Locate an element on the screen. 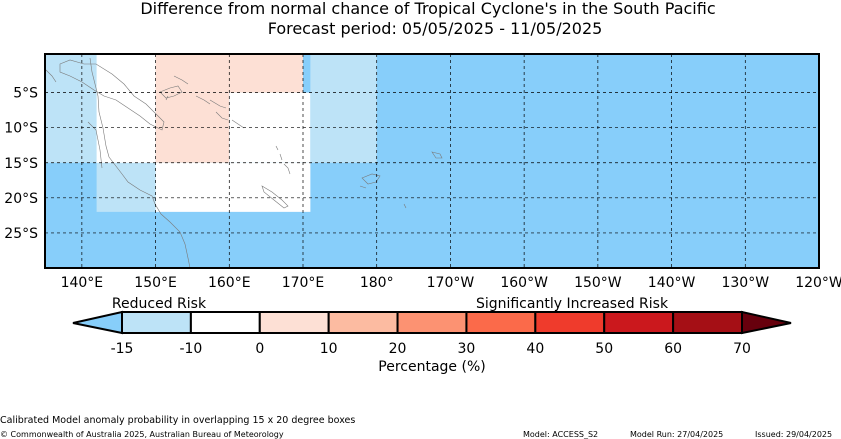  colorbar-tick-label: 20 is located at coordinates (398, 349).